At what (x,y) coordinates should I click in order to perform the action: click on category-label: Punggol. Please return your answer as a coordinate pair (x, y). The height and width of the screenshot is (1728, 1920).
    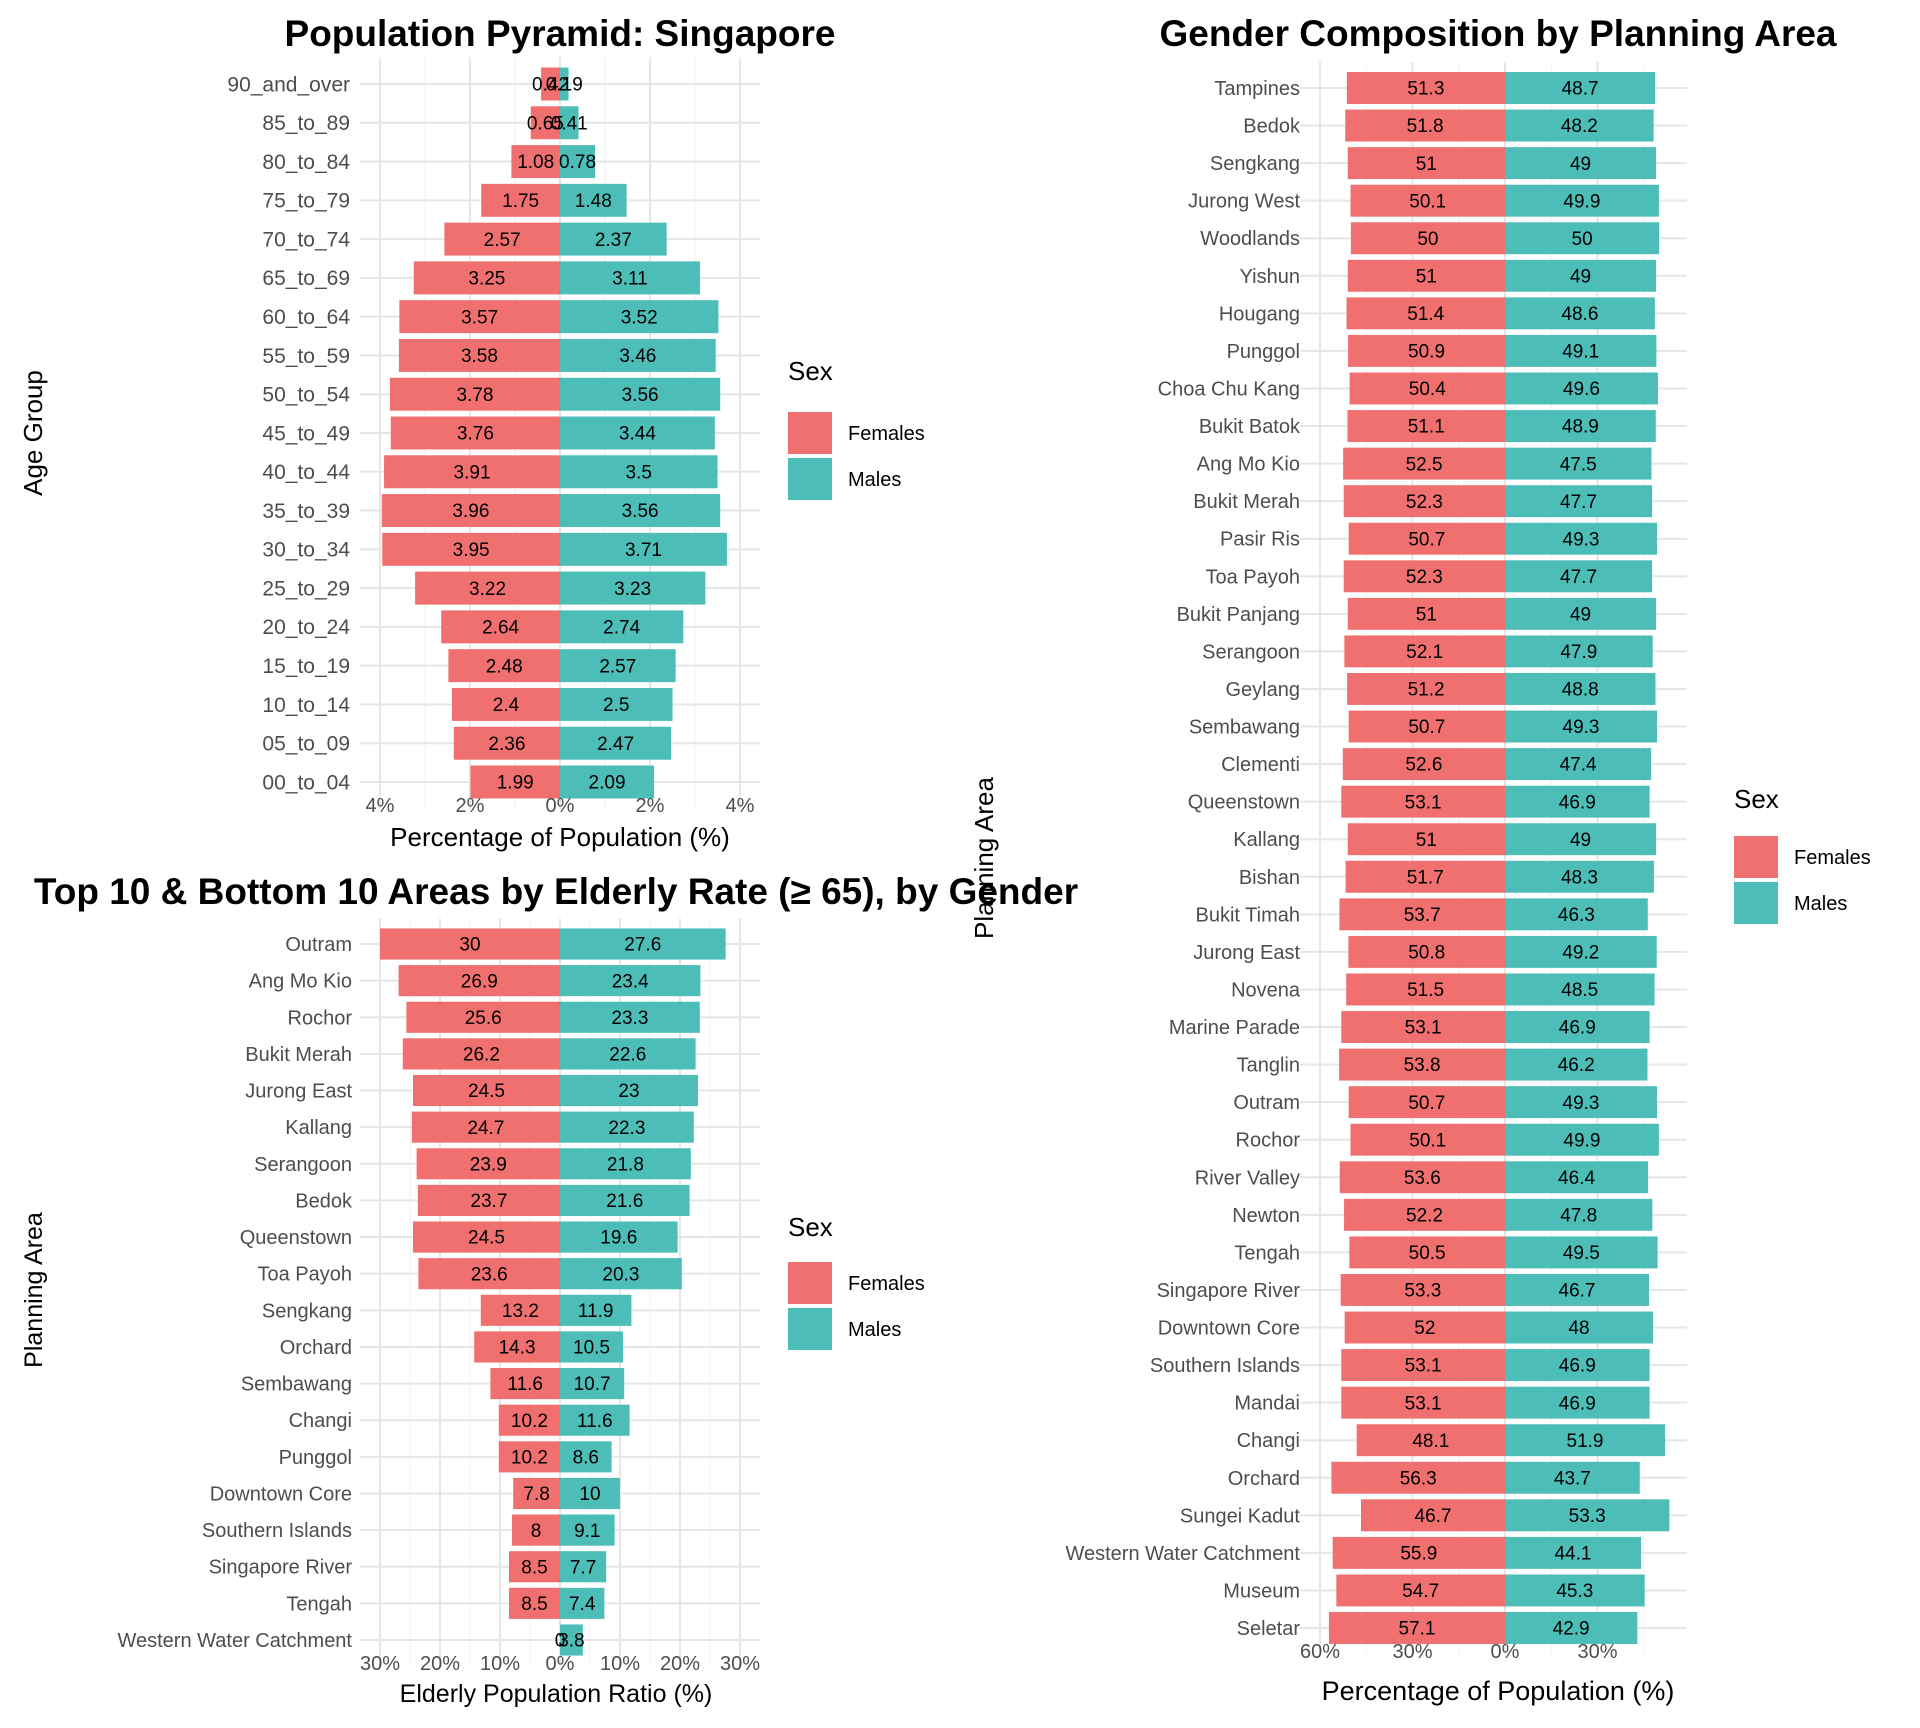
    Looking at the image, I should click on (315, 1458).